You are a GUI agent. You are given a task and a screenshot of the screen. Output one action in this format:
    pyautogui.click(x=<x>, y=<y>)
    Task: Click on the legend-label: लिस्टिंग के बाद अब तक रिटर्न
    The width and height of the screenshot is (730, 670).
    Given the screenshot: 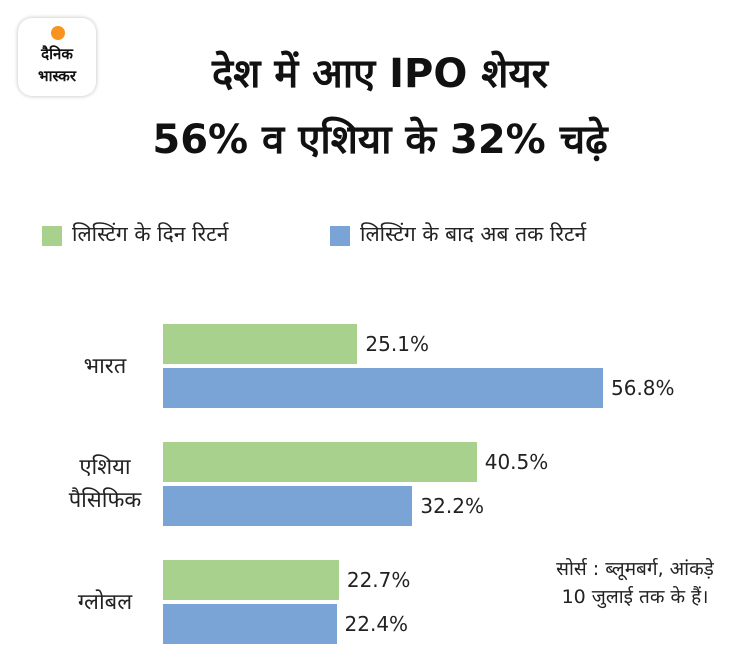 What is the action you would take?
    pyautogui.click(x=473, y=234)
    